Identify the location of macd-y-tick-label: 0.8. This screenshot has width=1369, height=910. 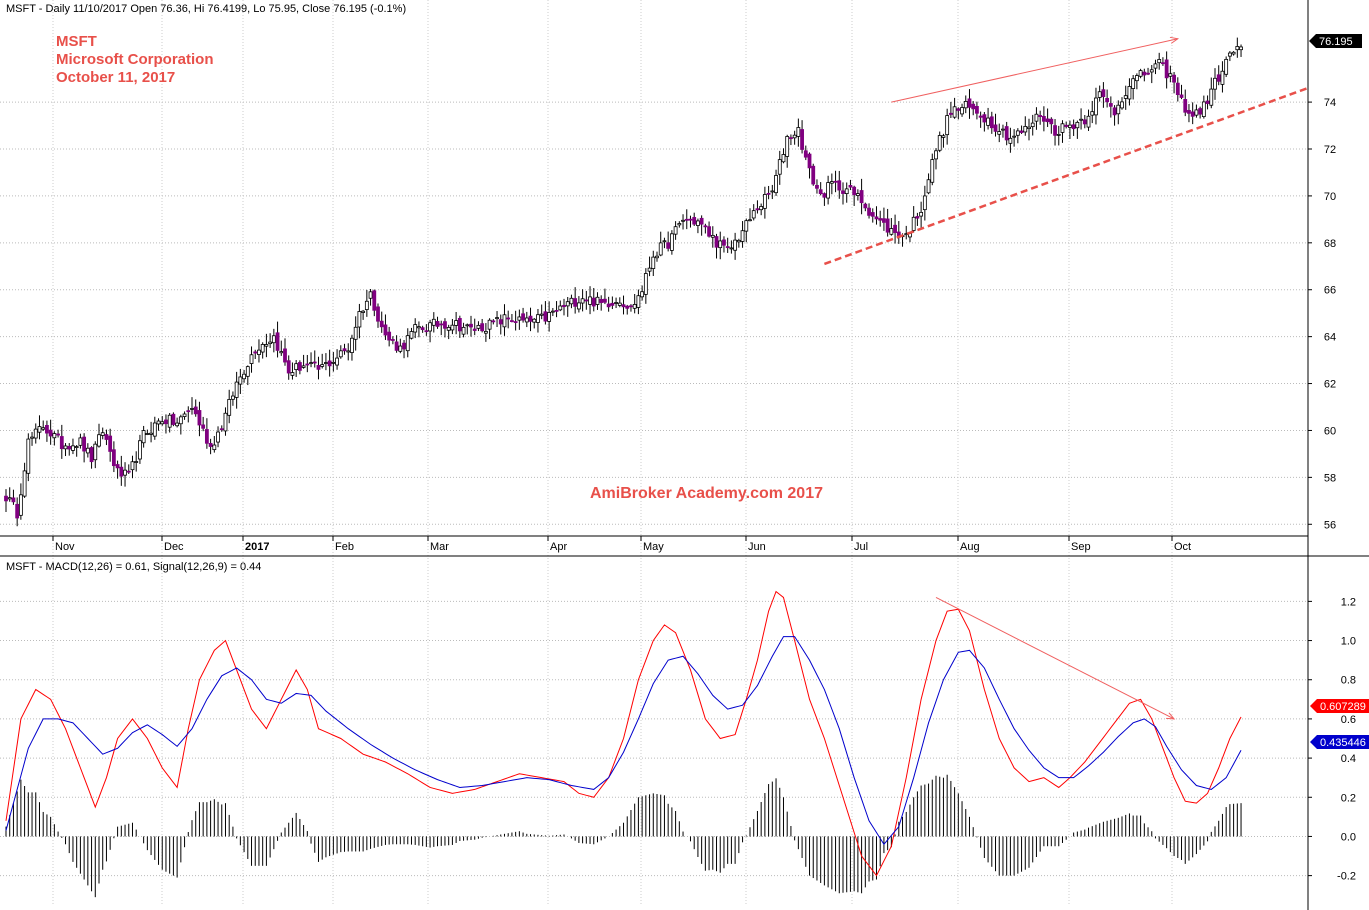
(1348, 681).